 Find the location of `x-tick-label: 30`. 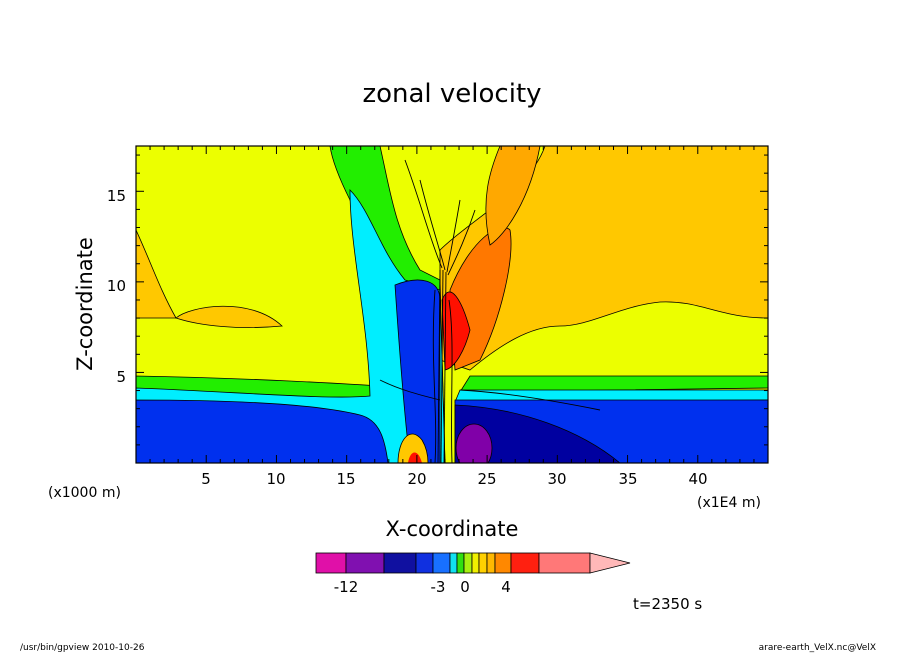

x-tick-label: 30 is located at coordinates (556, 479).